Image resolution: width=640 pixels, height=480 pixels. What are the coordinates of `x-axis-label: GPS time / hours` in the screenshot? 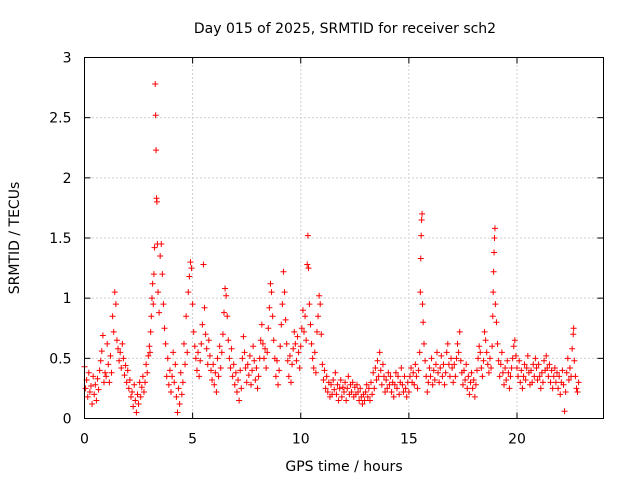 It's located at (343, 467).